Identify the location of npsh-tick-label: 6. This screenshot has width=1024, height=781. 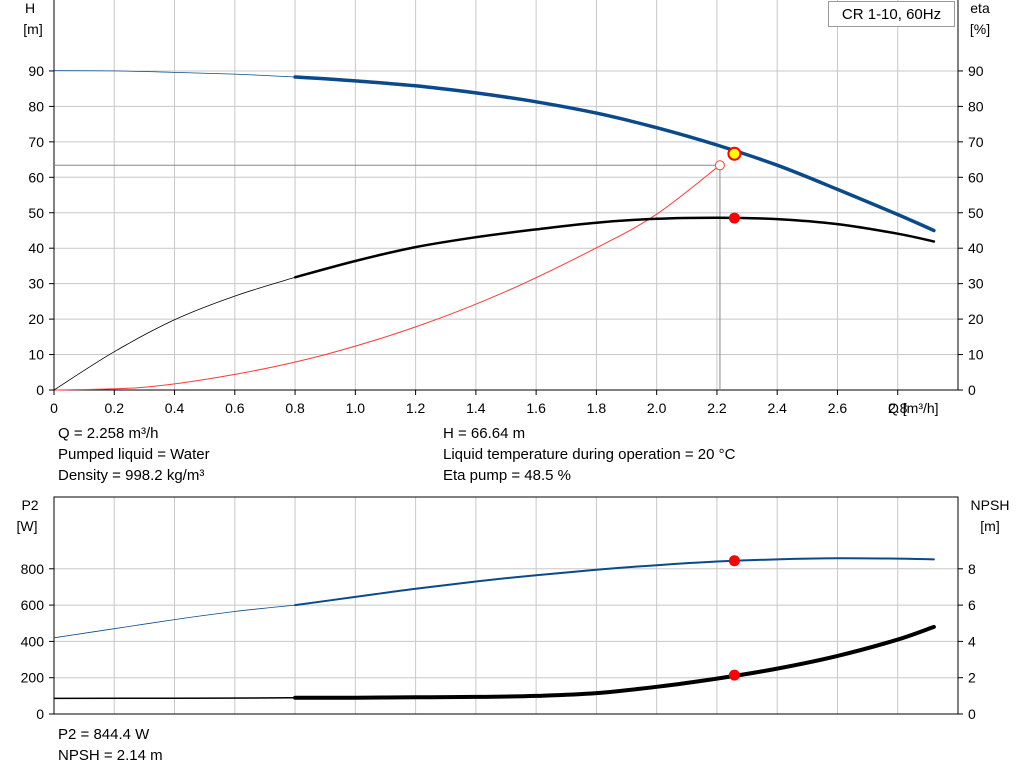
(972, 605).